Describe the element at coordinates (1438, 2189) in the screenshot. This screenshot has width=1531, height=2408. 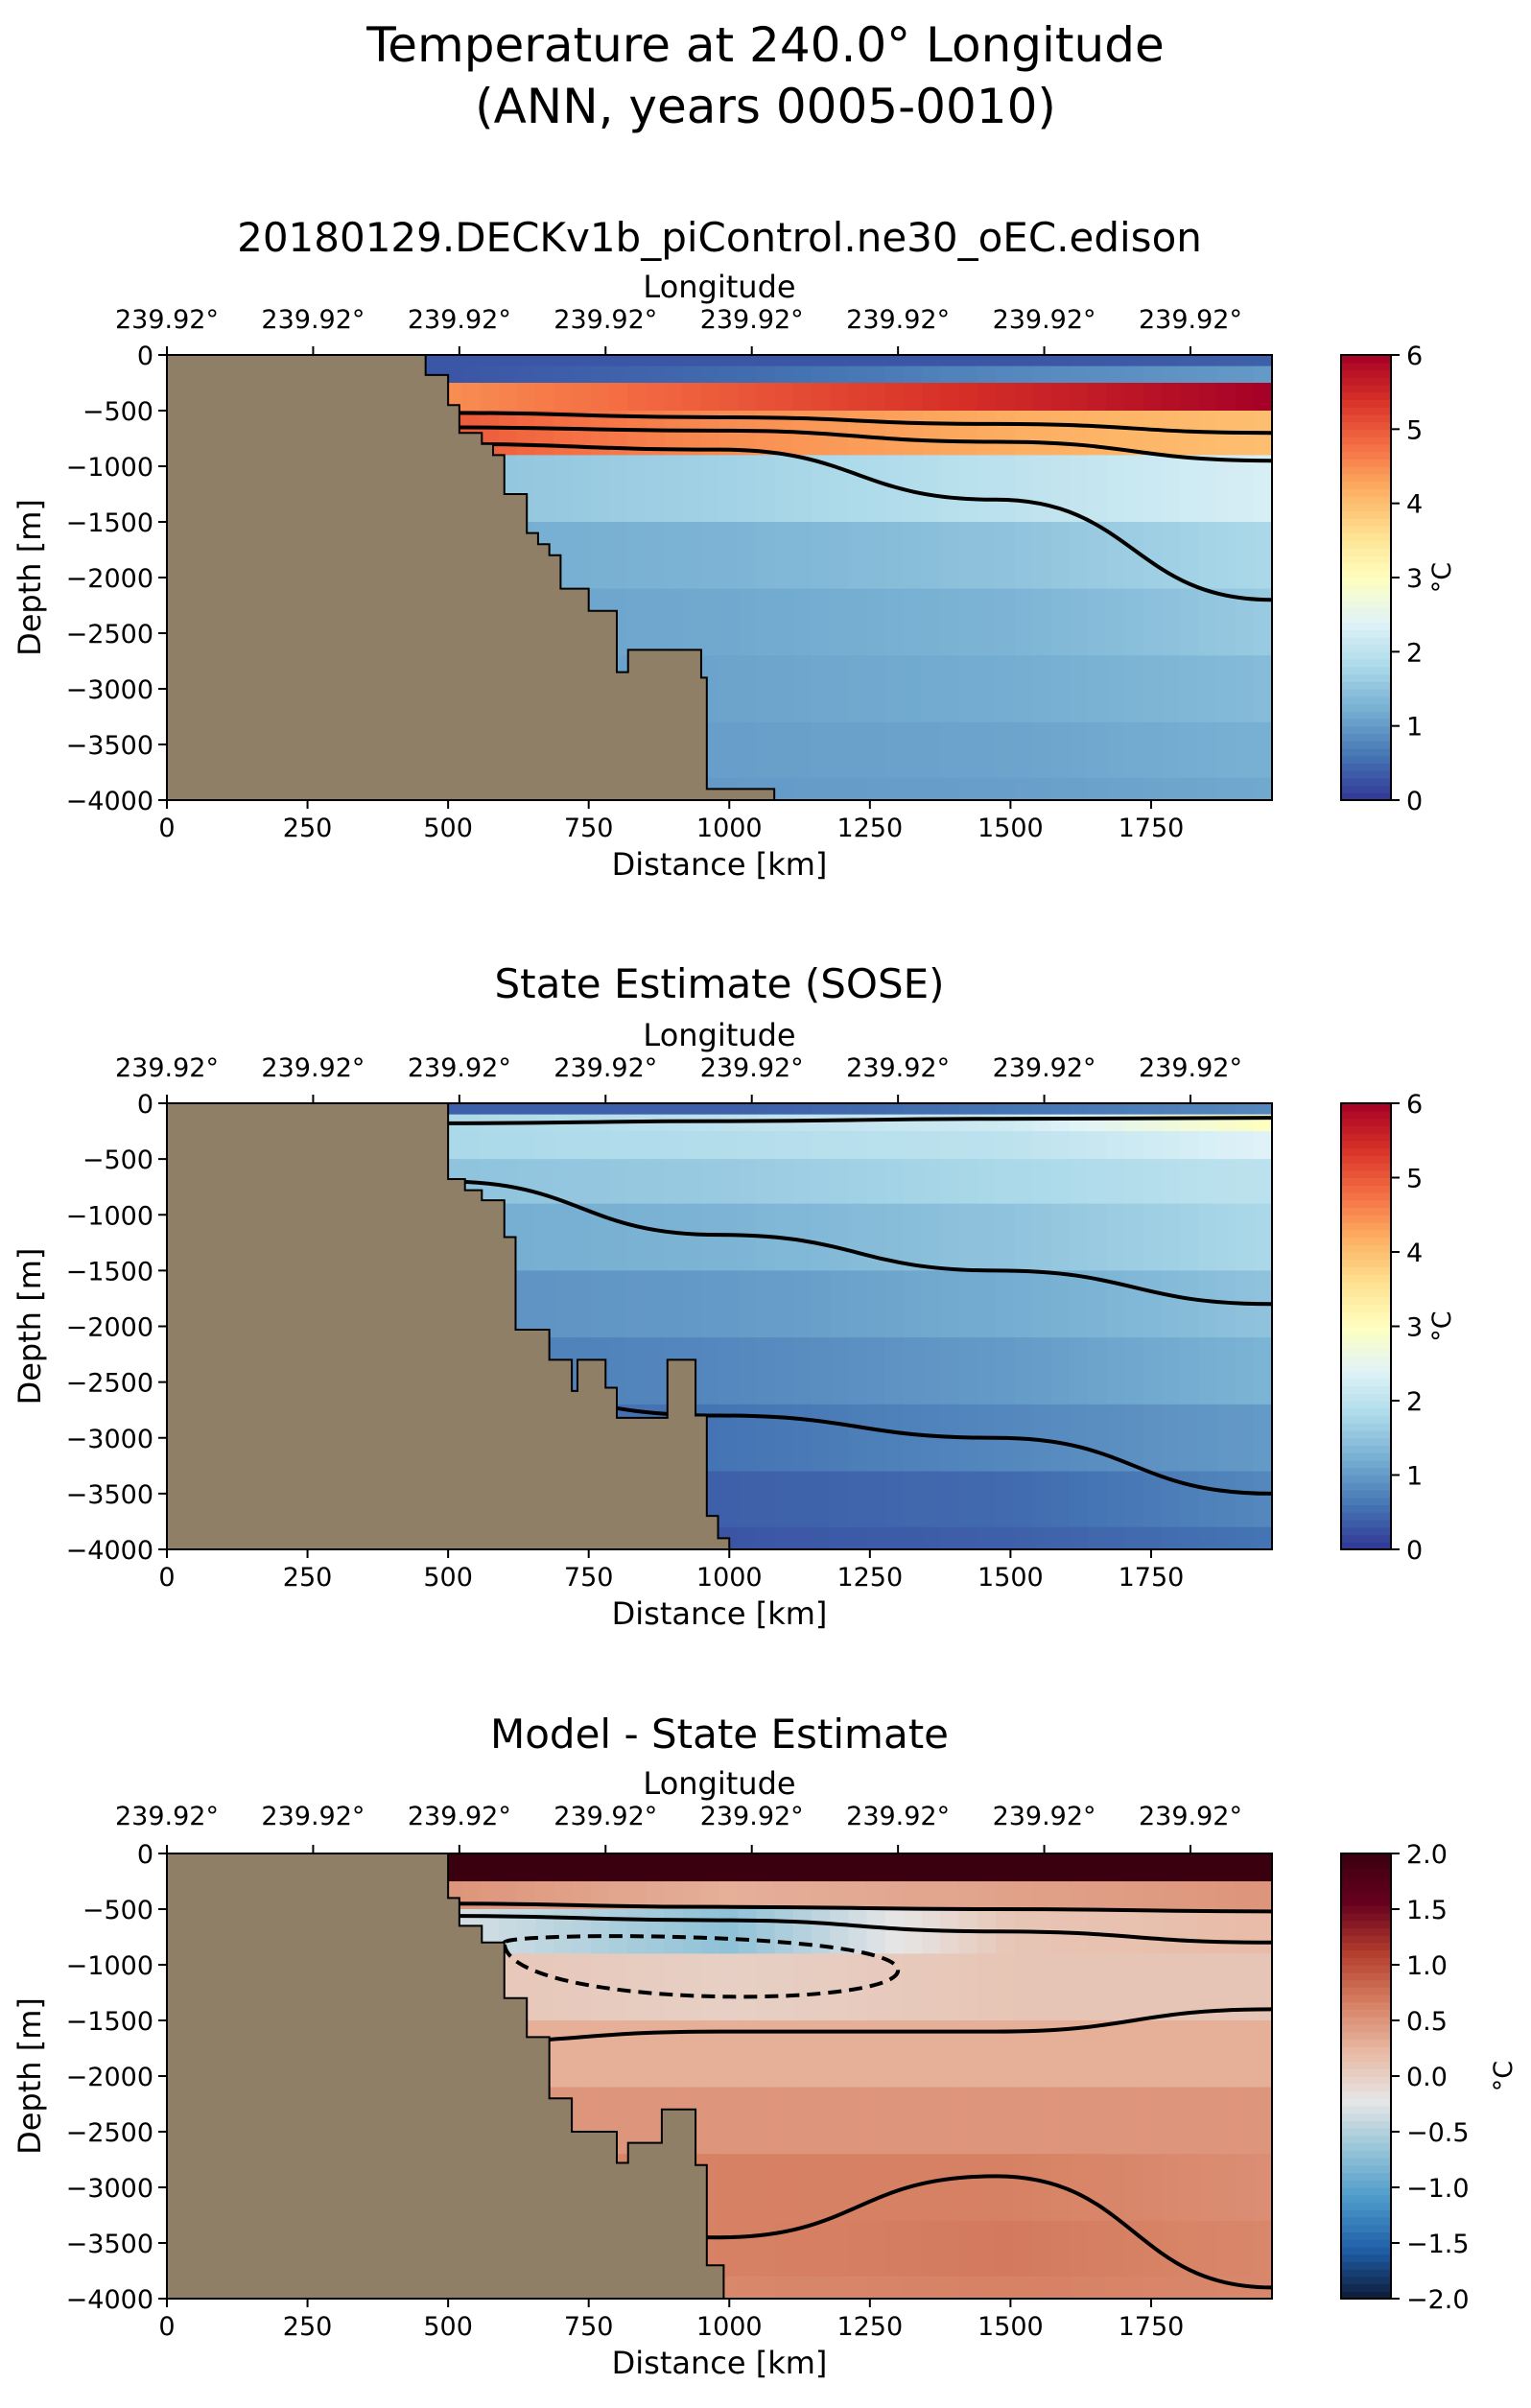
I see `colorbar-tick-label: −1.0` at that location.